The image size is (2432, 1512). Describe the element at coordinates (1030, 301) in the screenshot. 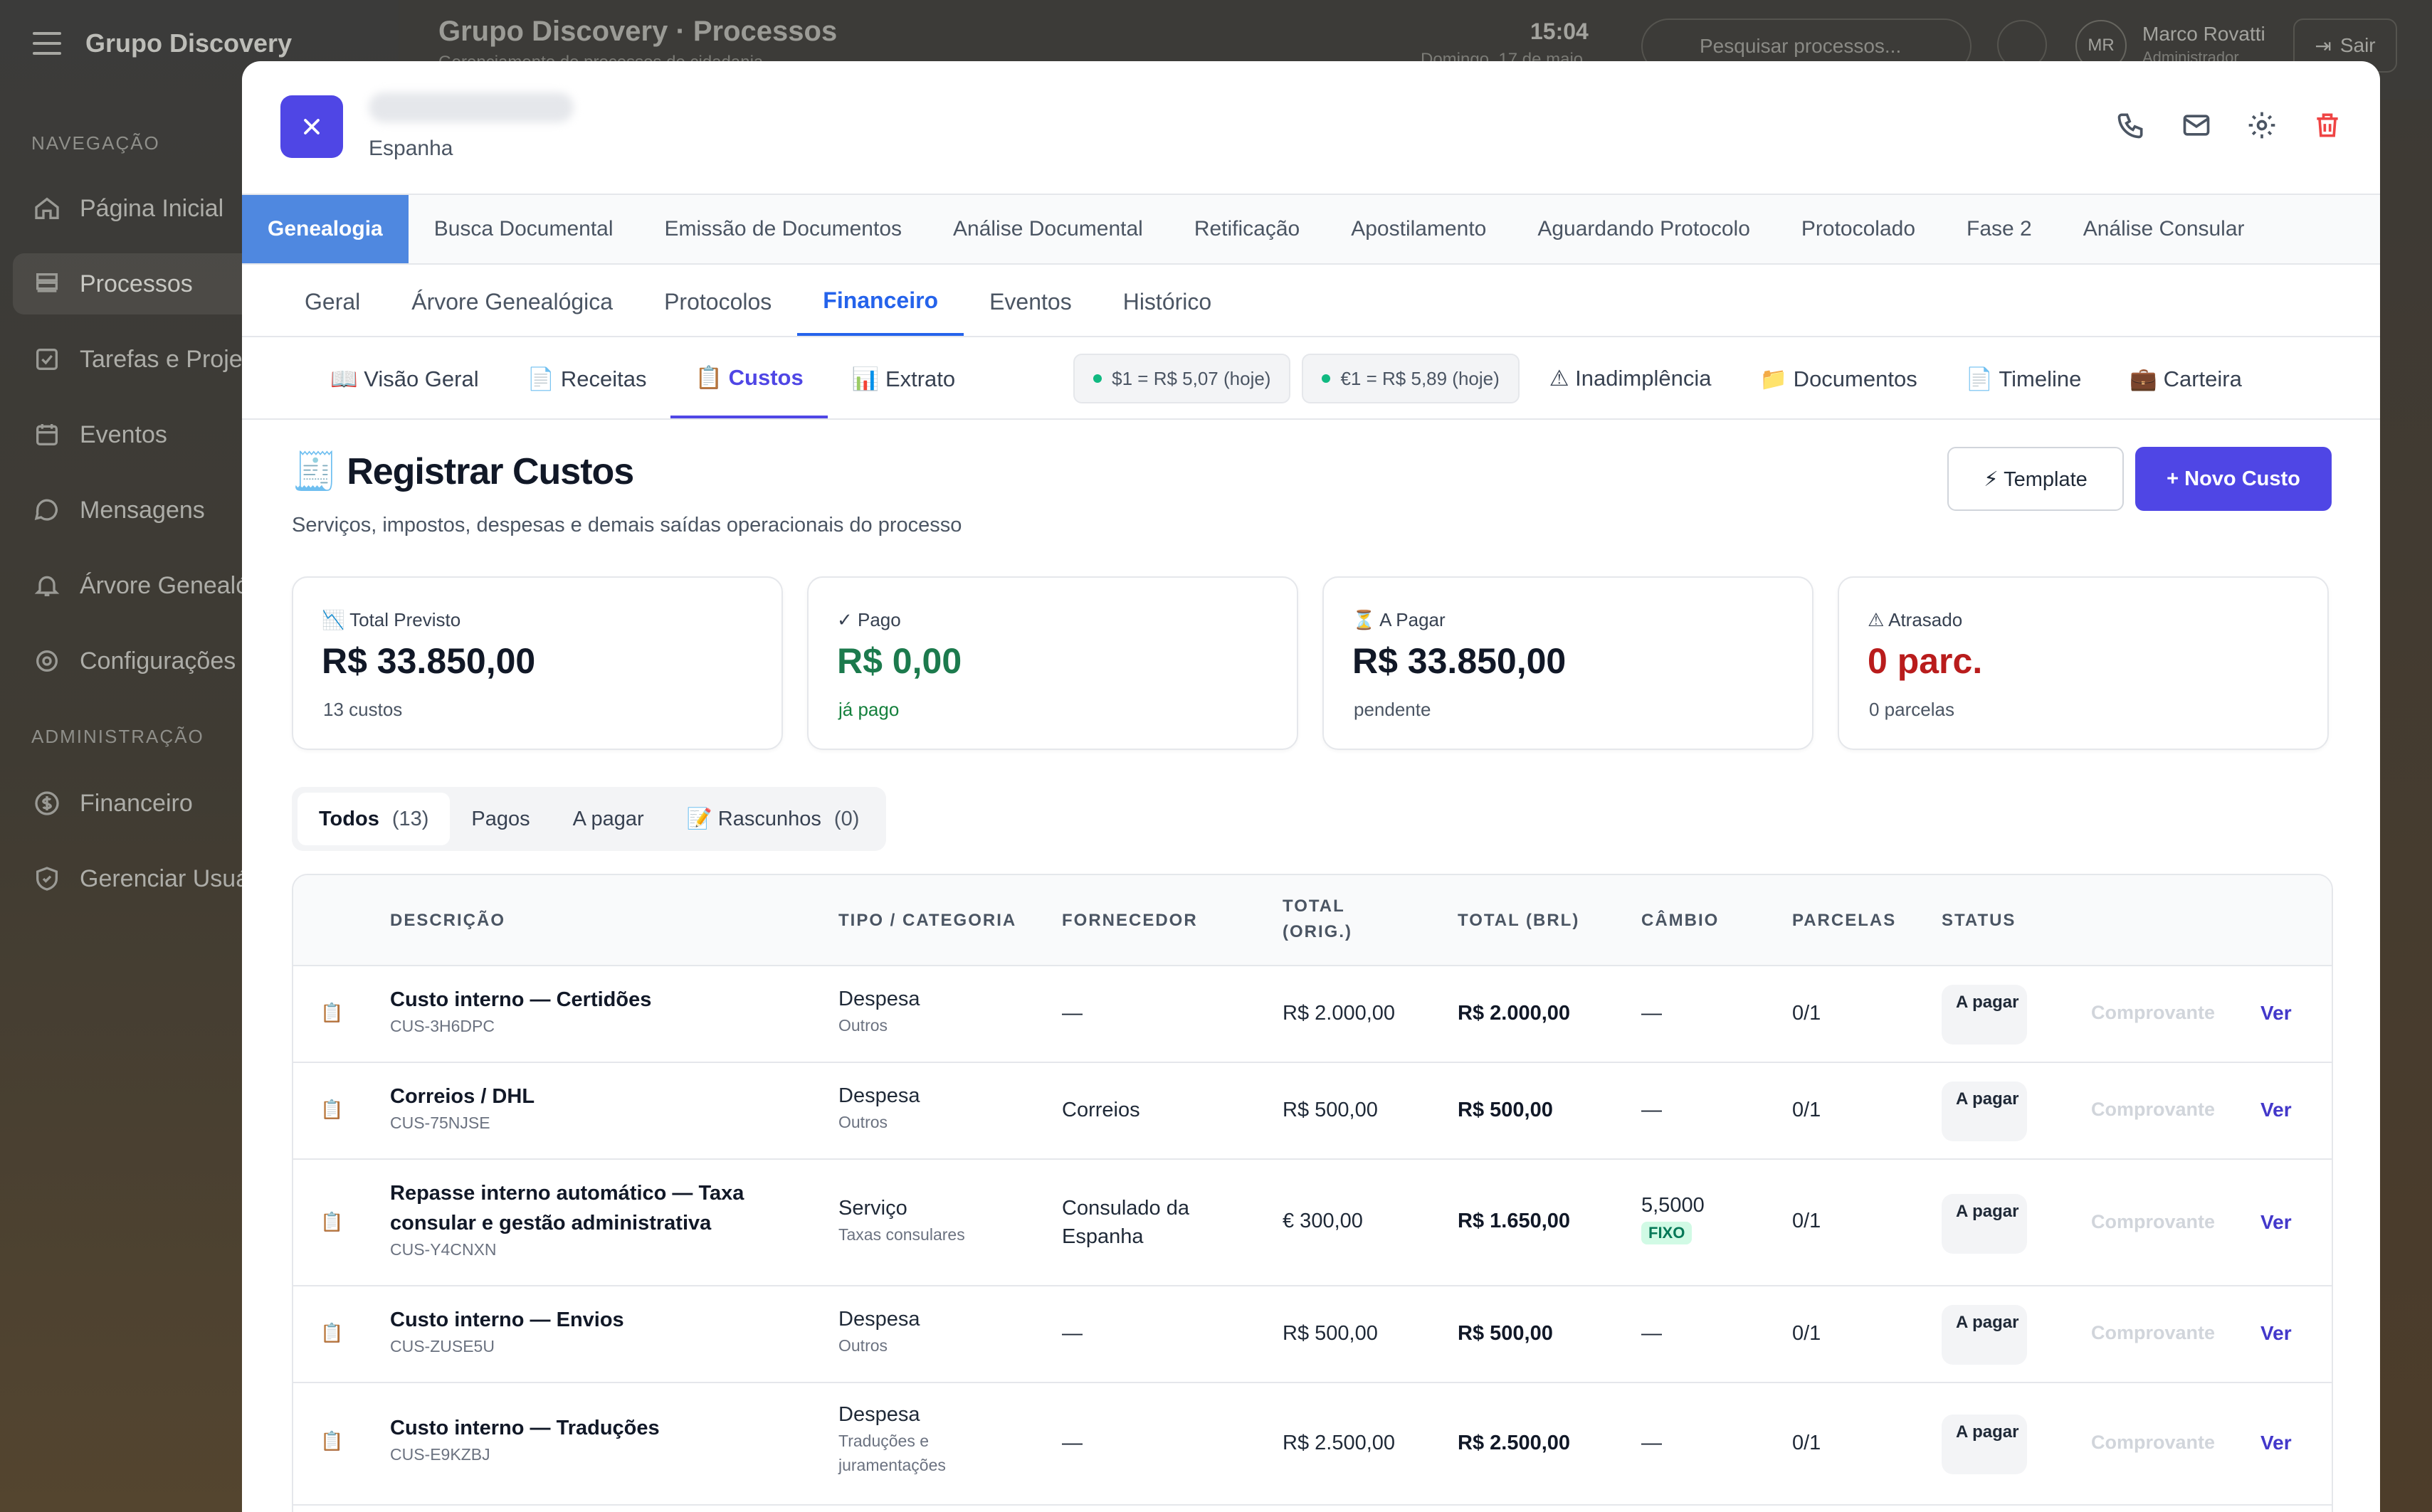

I see `tab-eventos: Eventos` at that location.